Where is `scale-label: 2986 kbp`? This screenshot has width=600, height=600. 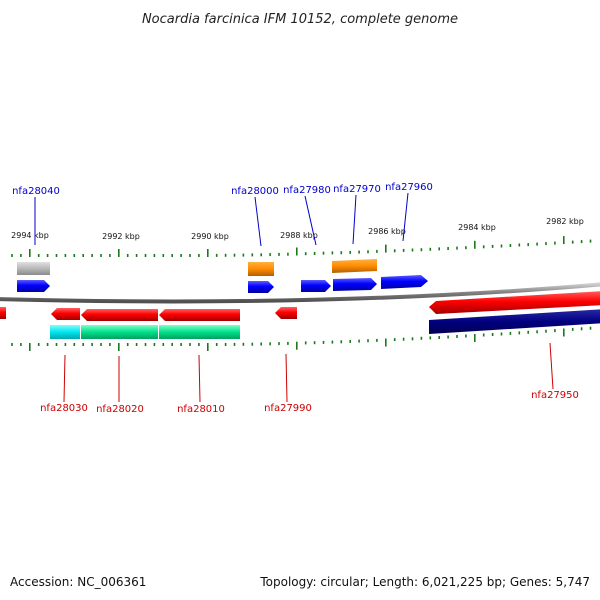
scale-label: 2986 kbp is located at coordinates (387, 231).